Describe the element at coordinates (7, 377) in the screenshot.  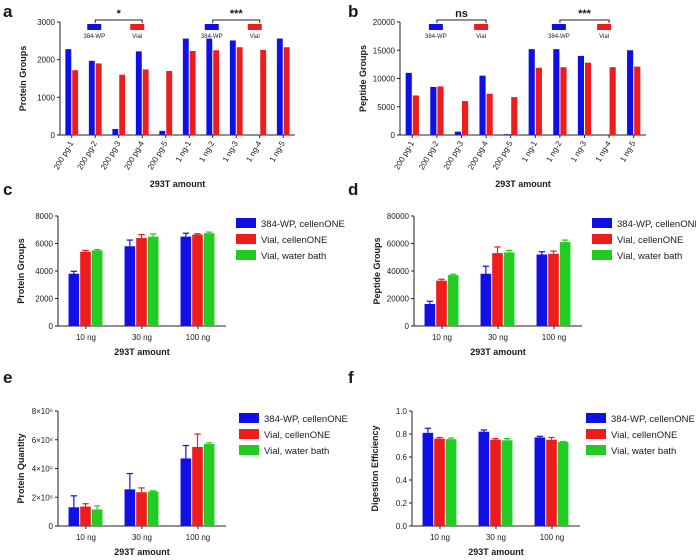
I see `panel-label-e: e` at that location.